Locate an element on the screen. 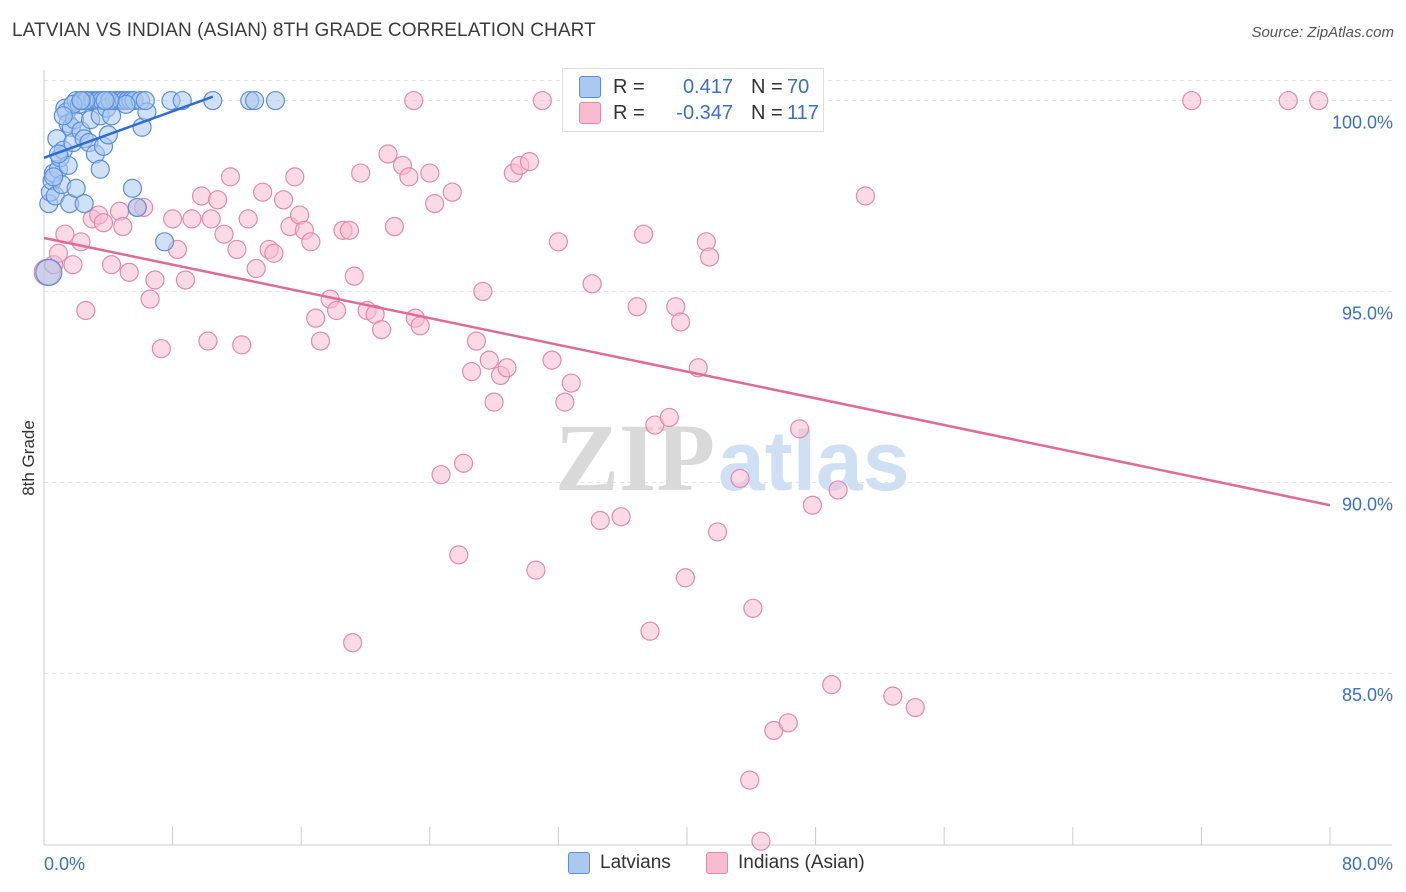 The width and height of the screenshot is (1406, 892). source-label: Source: ZipAtlas.com is located at coordinates (1322, 32).